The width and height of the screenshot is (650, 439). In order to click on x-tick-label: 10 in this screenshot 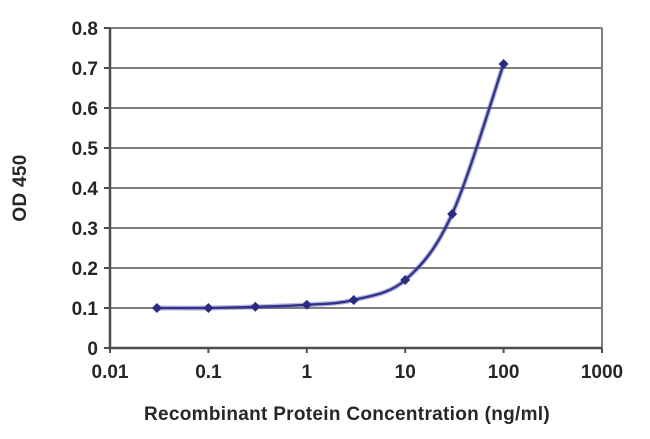, I will do `click(405, 372)`.